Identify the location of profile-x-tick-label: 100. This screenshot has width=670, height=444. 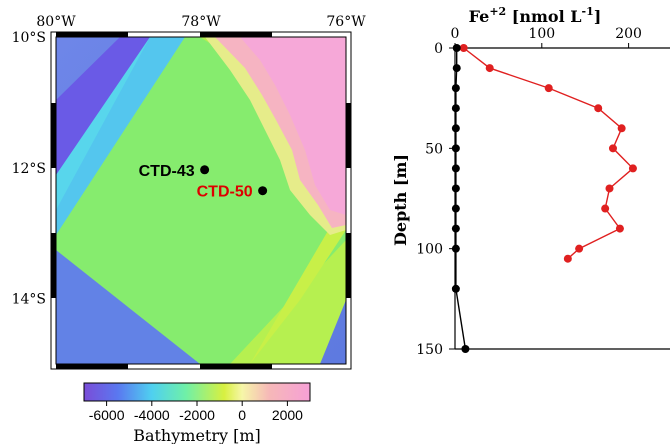
(541, 34).